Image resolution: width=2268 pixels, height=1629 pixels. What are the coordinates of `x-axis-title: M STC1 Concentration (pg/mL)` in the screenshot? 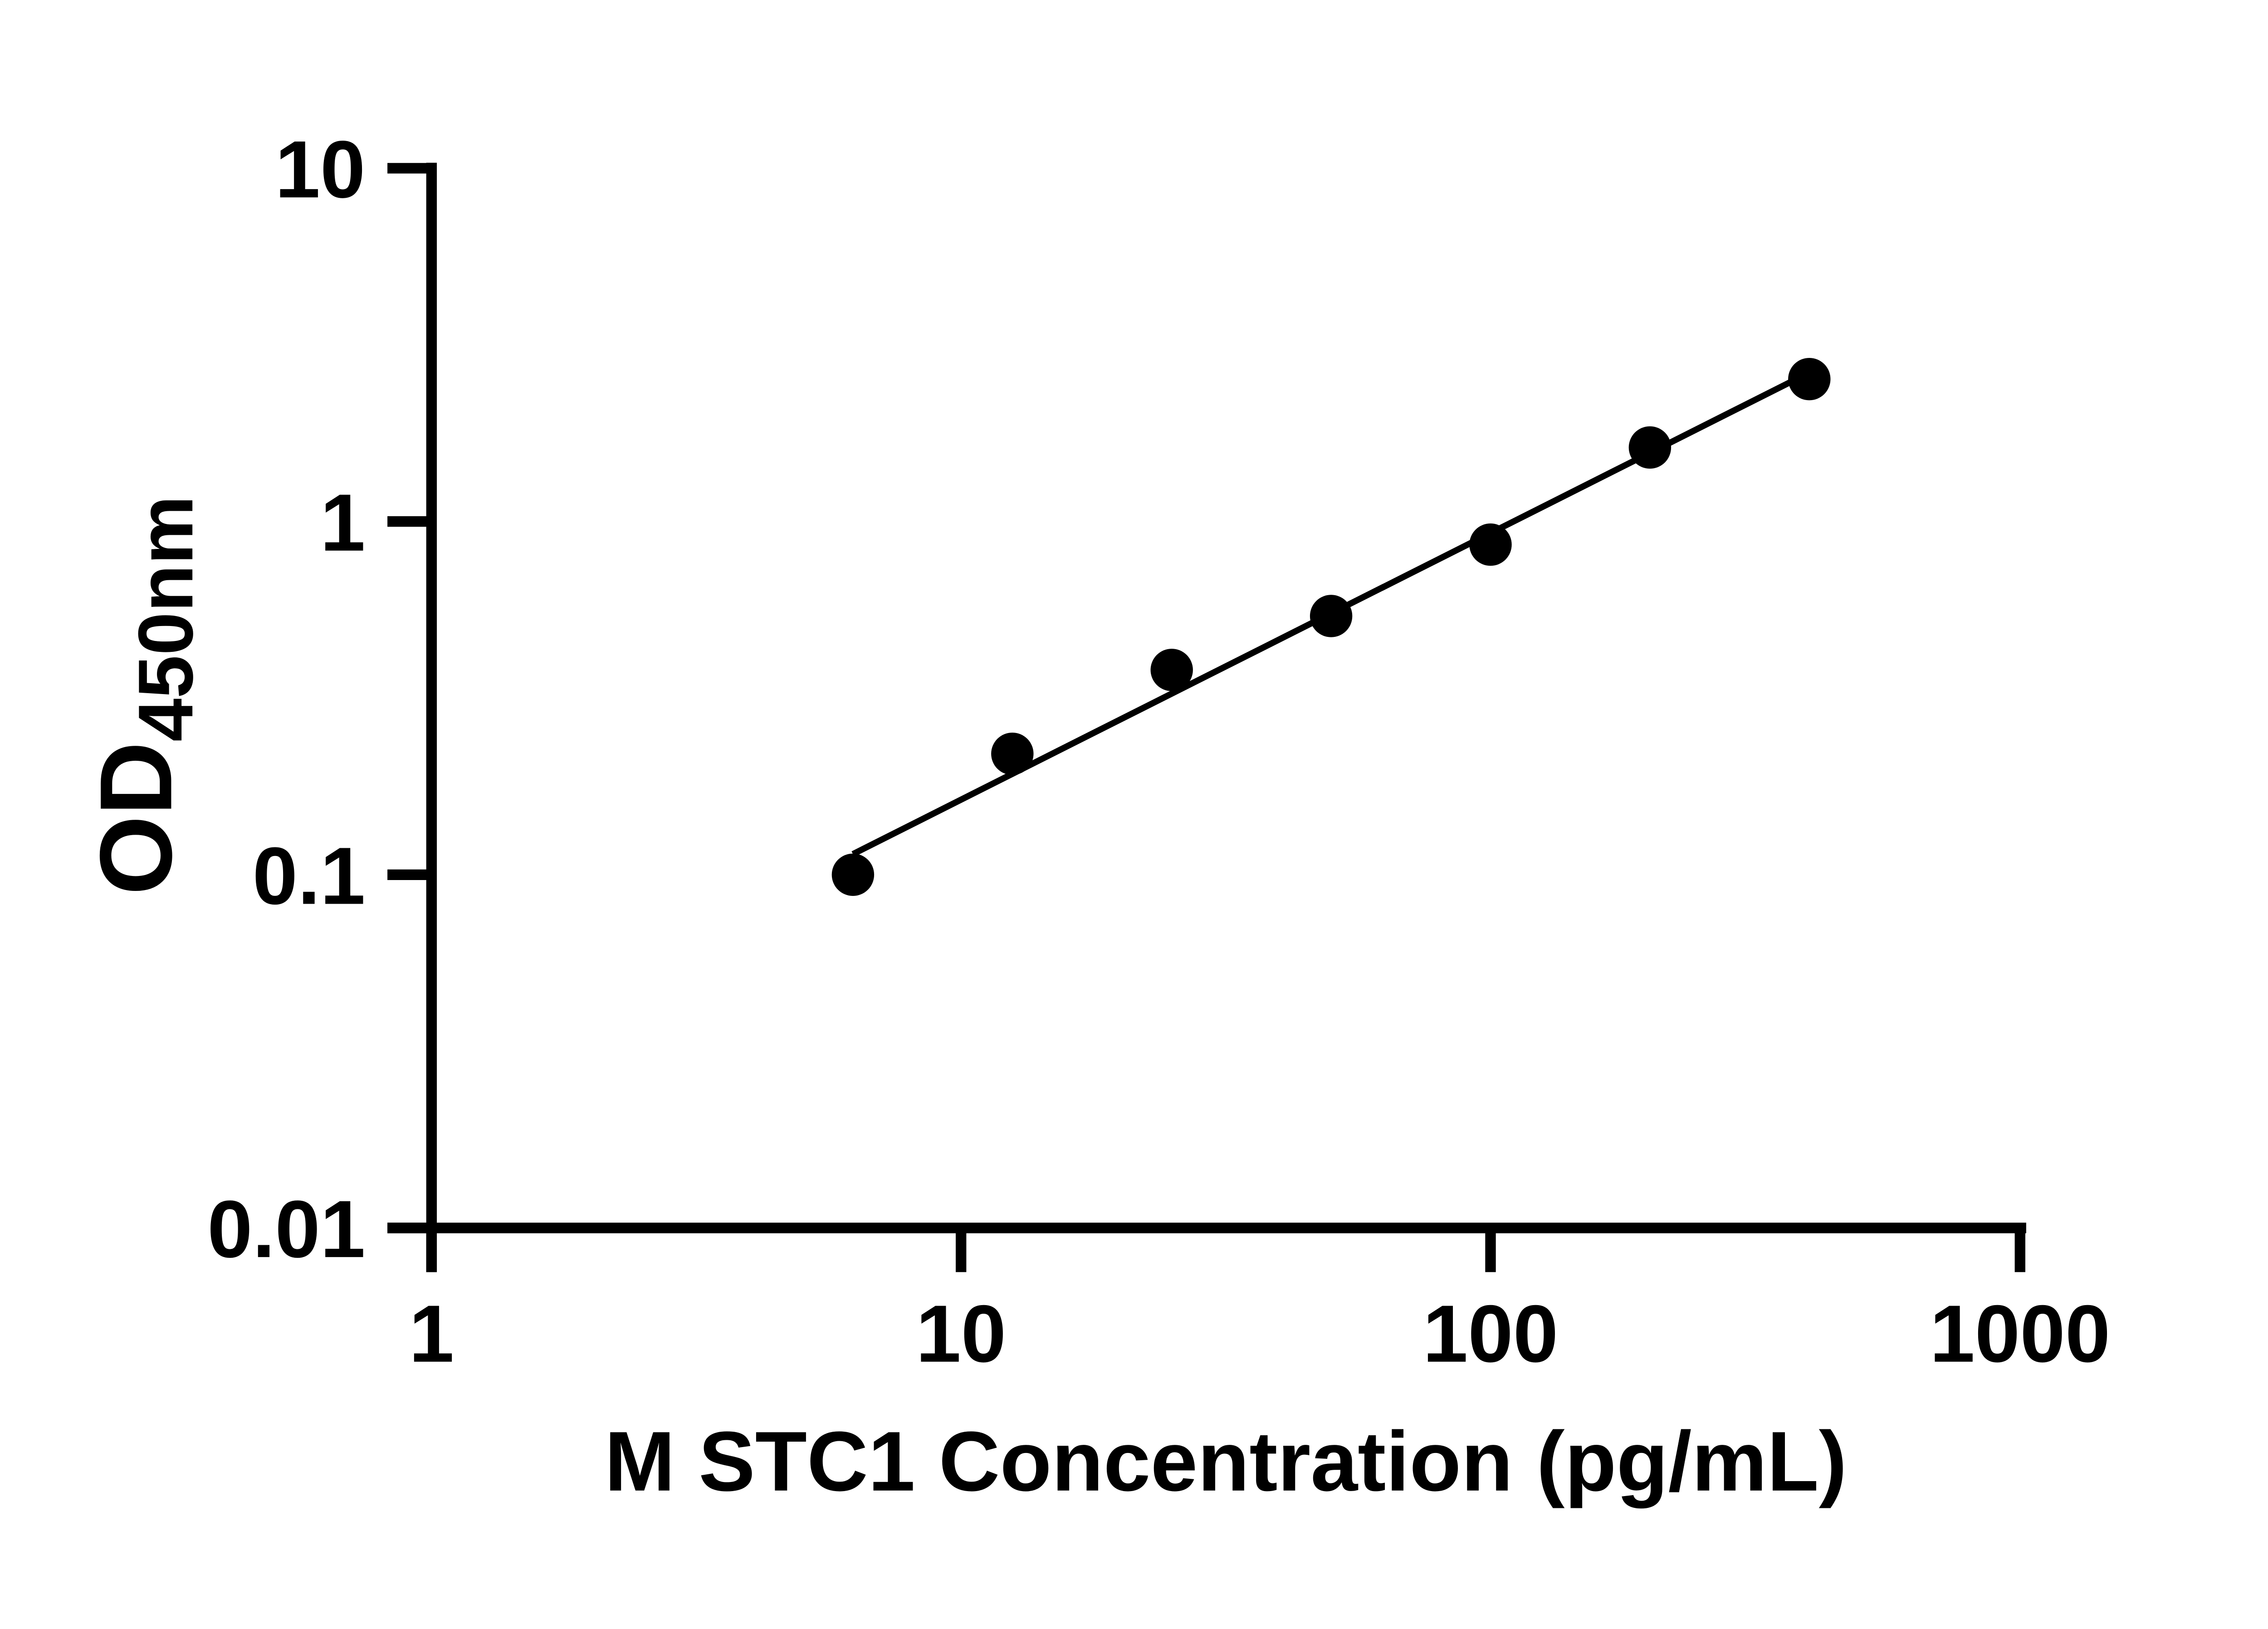 It's located at (1226, 1461).